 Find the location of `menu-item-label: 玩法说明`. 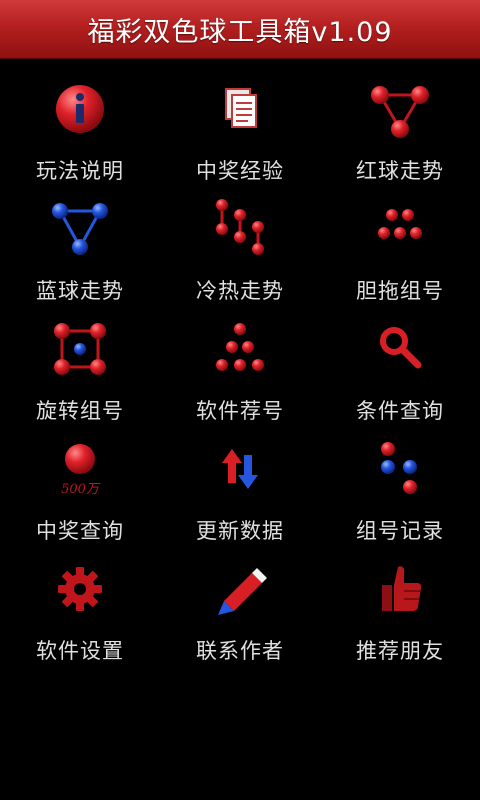

menu-item-label: 玩法说明 is located at coordinates (80, 171).